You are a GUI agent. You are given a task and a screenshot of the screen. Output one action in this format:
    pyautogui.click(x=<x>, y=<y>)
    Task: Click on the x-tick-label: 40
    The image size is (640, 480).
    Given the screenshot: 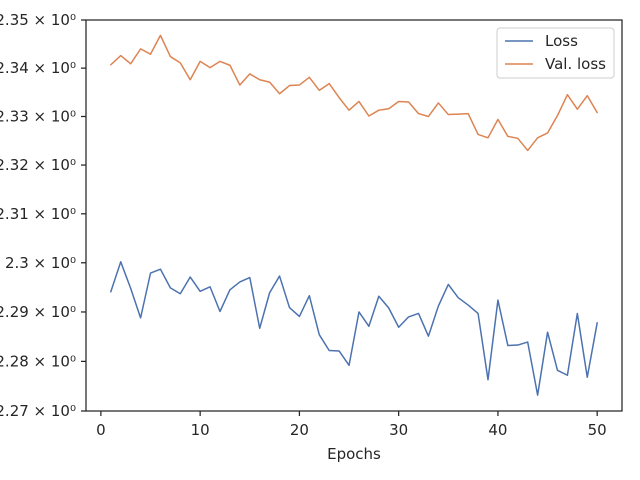 What is the action you would take?
    pyautogui.click(x=497, y=430)
    